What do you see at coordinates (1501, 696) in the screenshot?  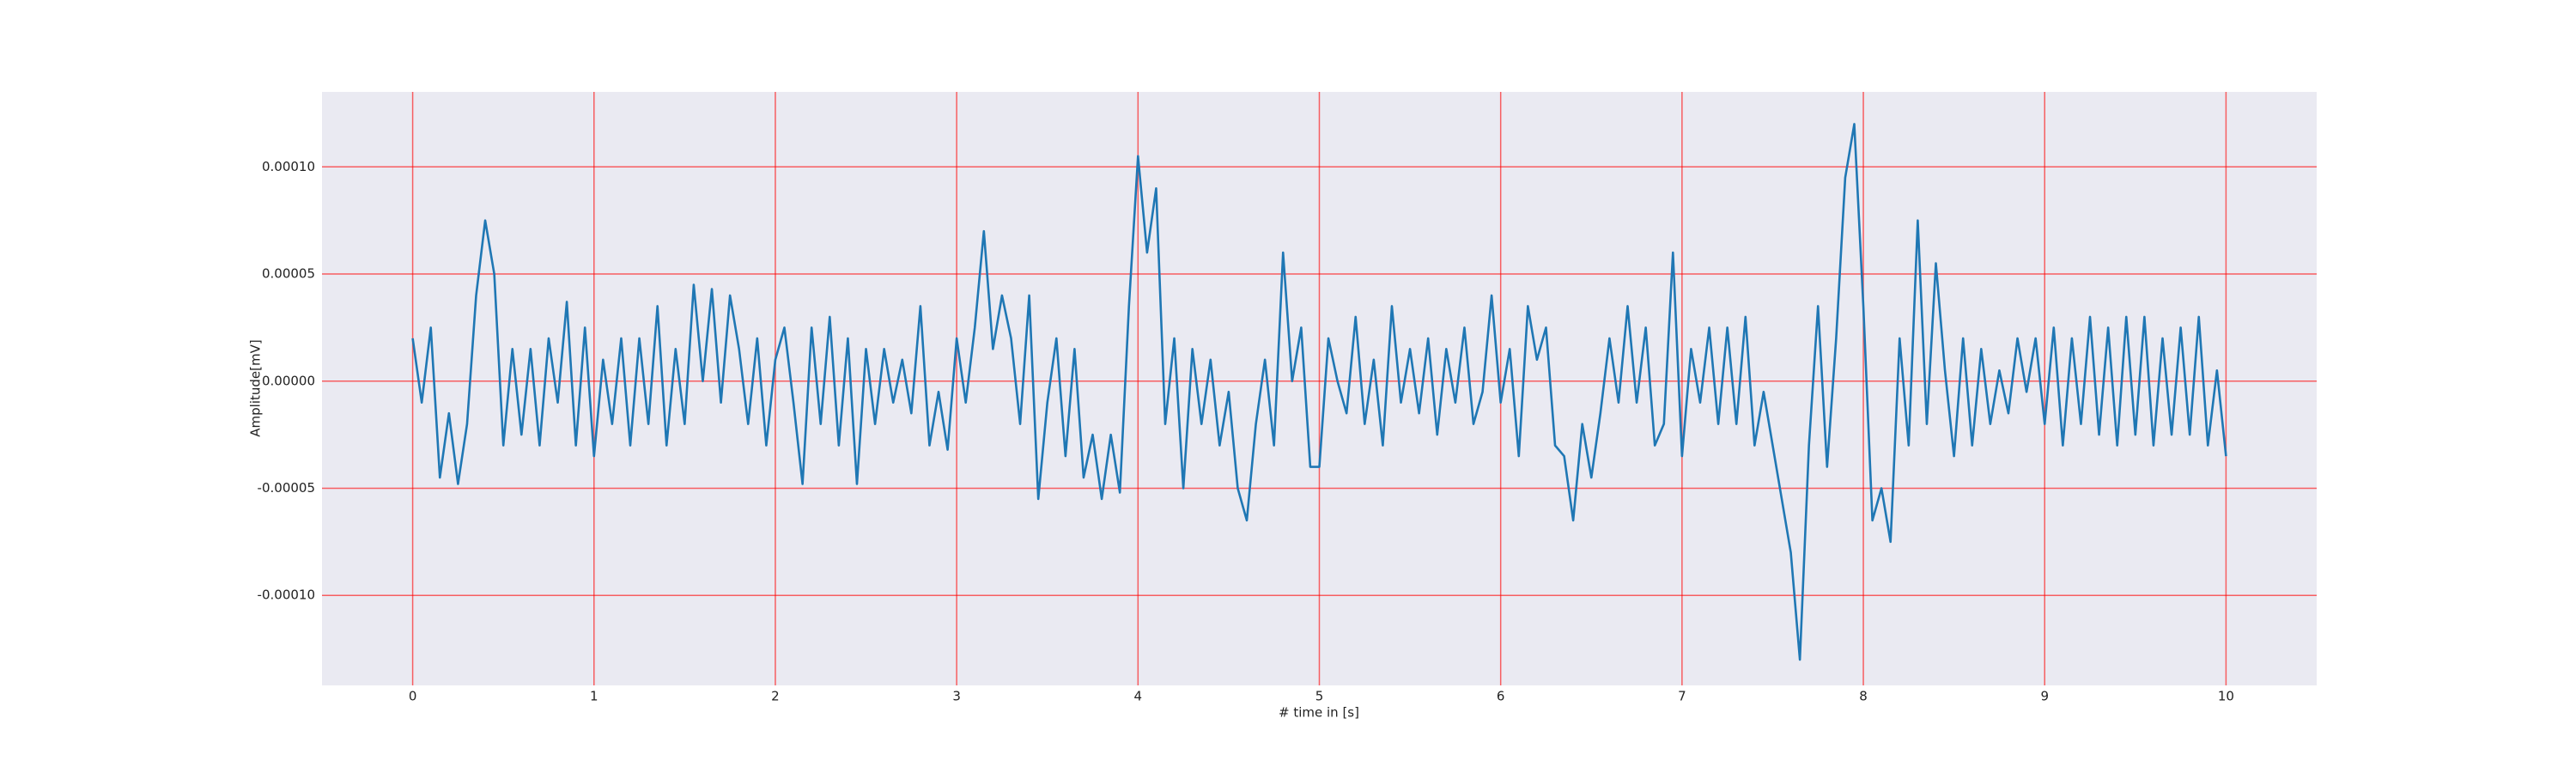 I see `x-tick-label: 6` at bounding box center [1501, 696].